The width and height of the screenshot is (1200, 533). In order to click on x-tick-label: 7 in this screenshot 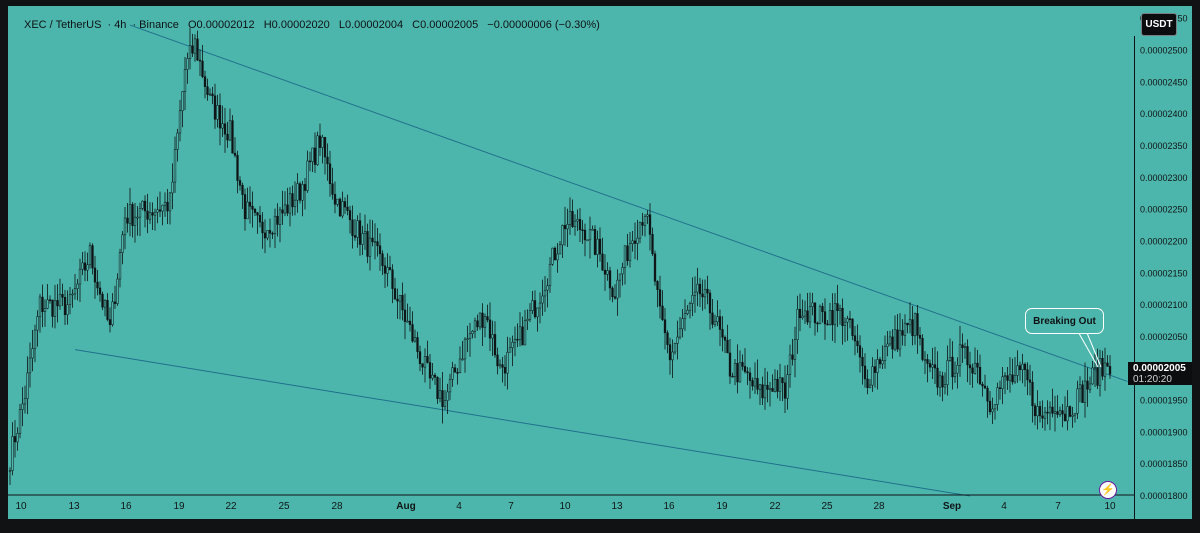, I will do `click(511, 506)`.